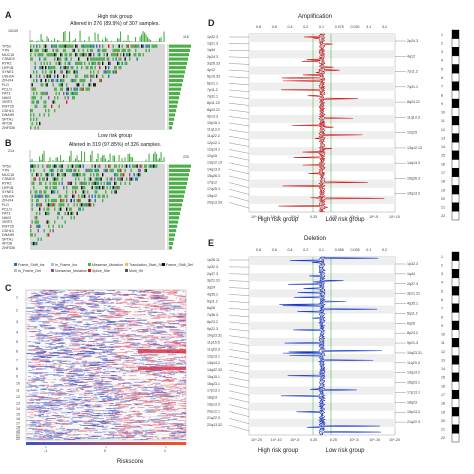 This screenshot has height=474, width=474. What do you see at coordinates (412, 333) in the screenshot?
I see `right-cytoband-label: 8p23.2` at bounding box center [412, 333].